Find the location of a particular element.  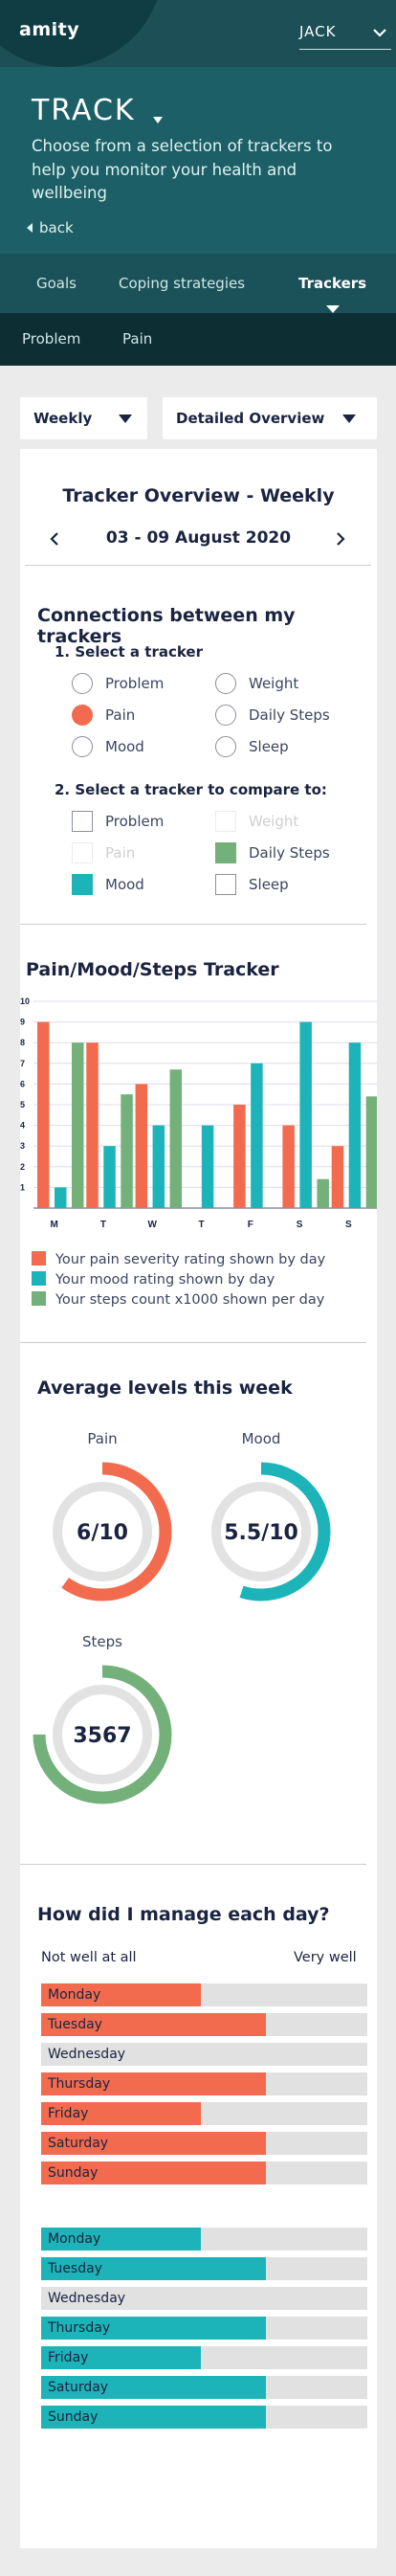

user-menu: JACK is located at coordinates (345, 35).